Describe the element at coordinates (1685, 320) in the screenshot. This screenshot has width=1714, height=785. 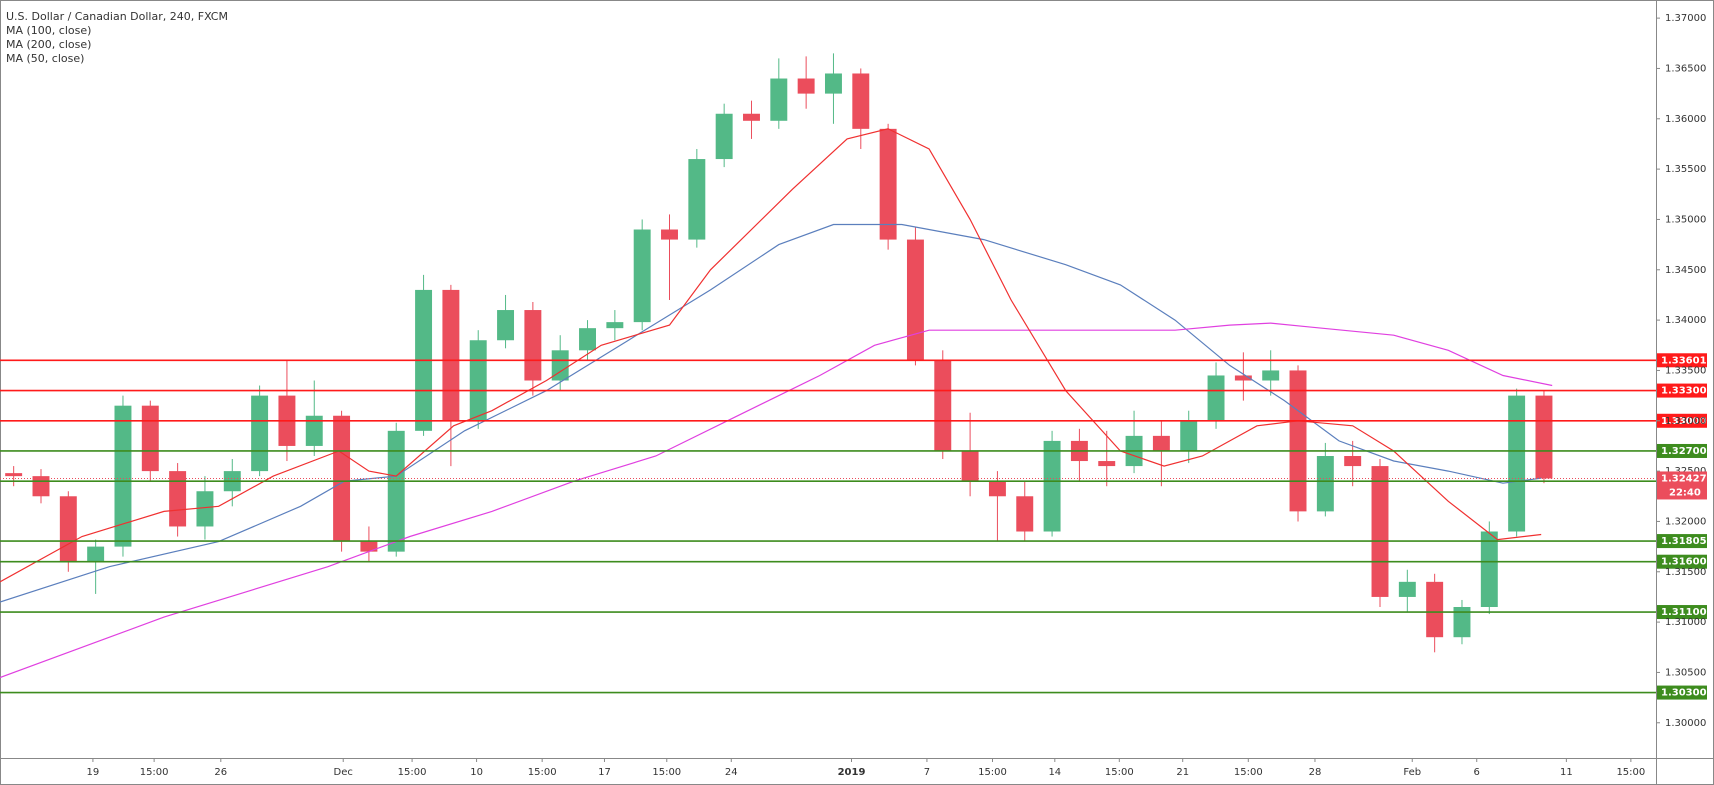
I see `y-tick-label: 1.34000` at that location.